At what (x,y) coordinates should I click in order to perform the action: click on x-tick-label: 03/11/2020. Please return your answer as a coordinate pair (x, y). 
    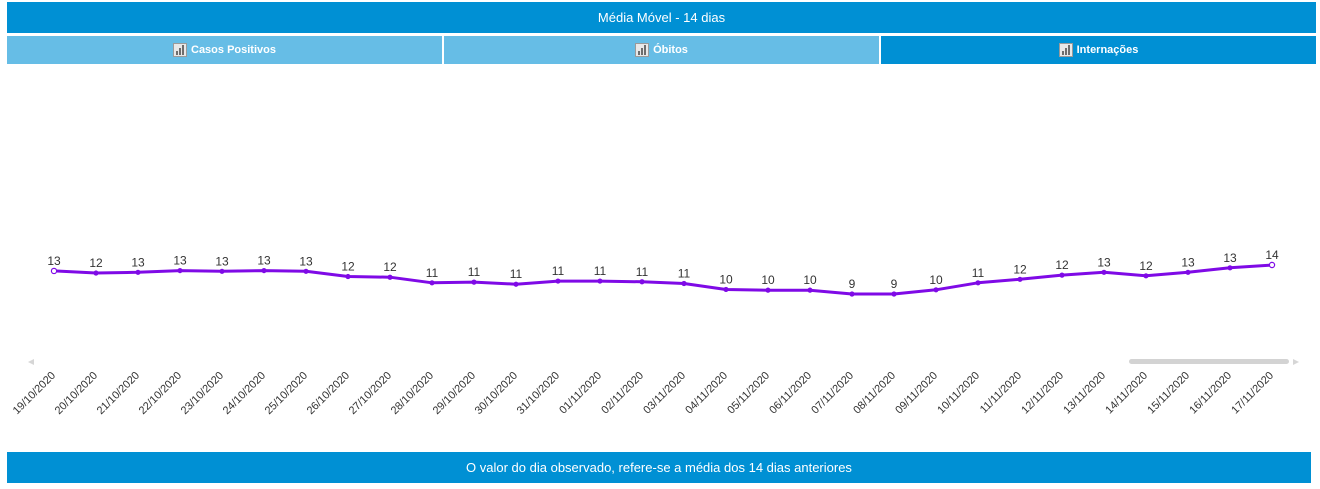
    Looking at the image, I should click on (664, 393).